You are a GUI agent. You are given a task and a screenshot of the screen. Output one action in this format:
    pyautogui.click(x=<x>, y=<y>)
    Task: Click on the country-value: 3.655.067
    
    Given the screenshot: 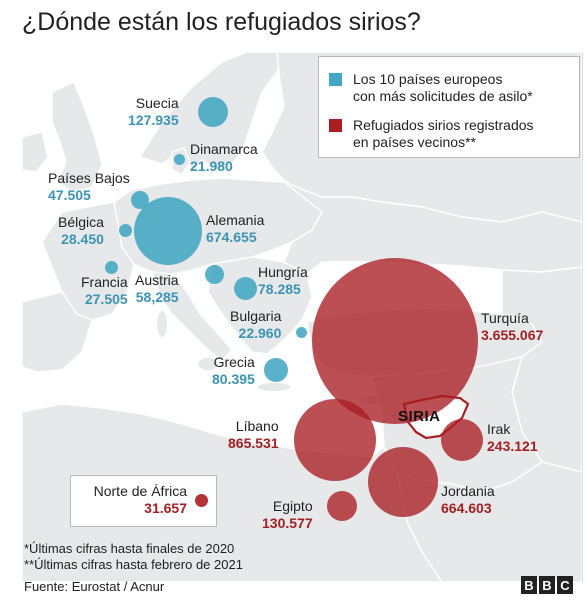 What is the action you would take?
    pyautogui.click(x=512, y=335)
    